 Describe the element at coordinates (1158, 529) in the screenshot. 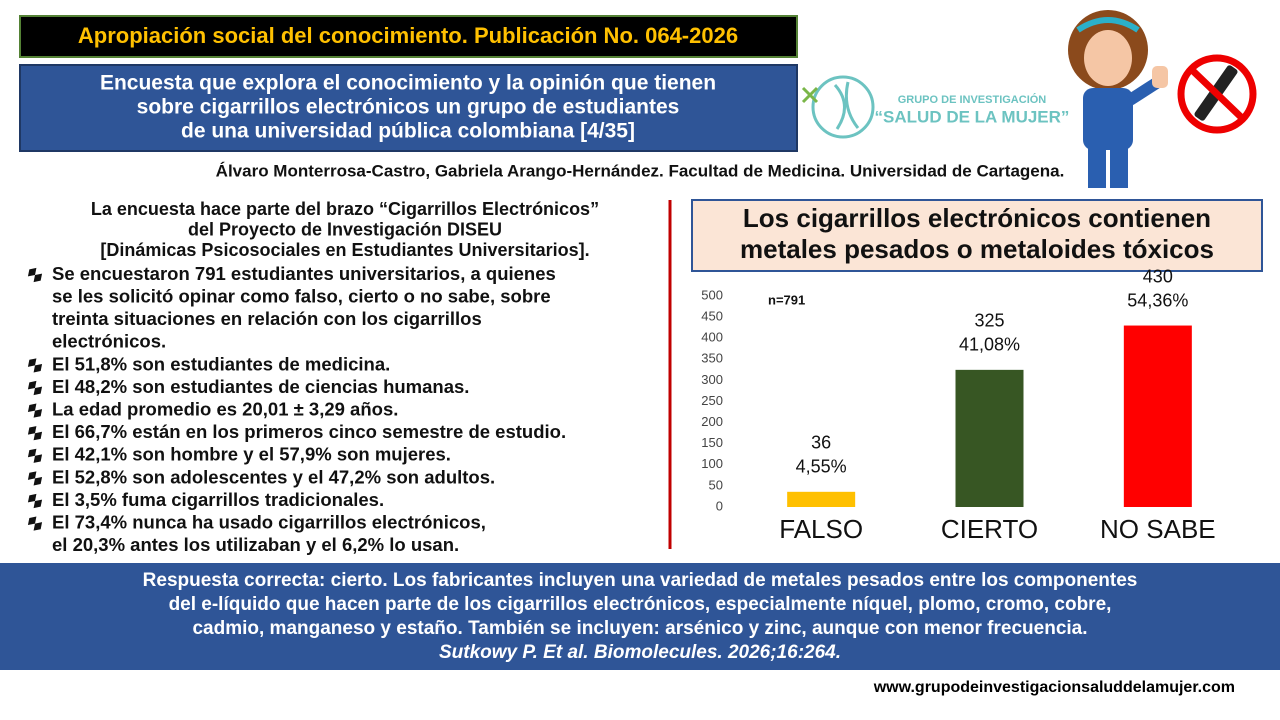

I see `x-tick-label: NO SABE` at that location.